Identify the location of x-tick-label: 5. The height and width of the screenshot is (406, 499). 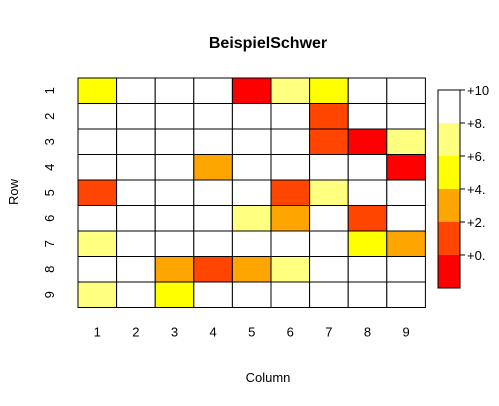
(251, 332).